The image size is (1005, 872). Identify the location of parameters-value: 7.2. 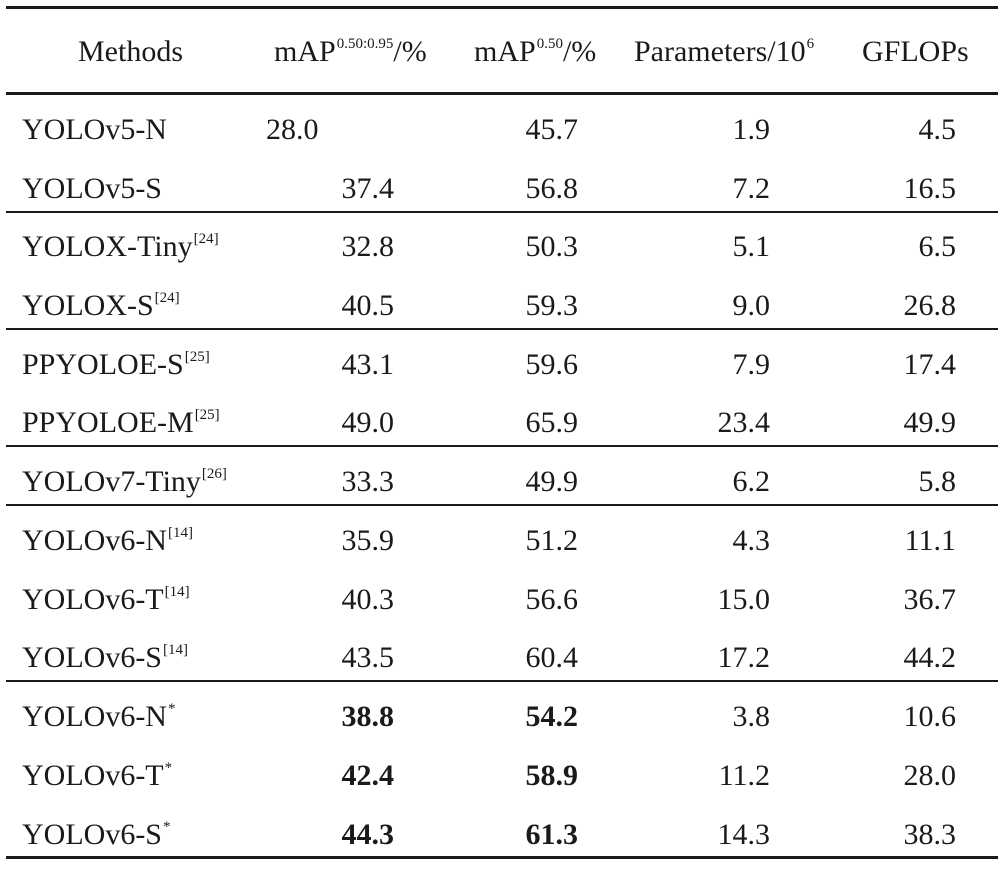
(751, 188).